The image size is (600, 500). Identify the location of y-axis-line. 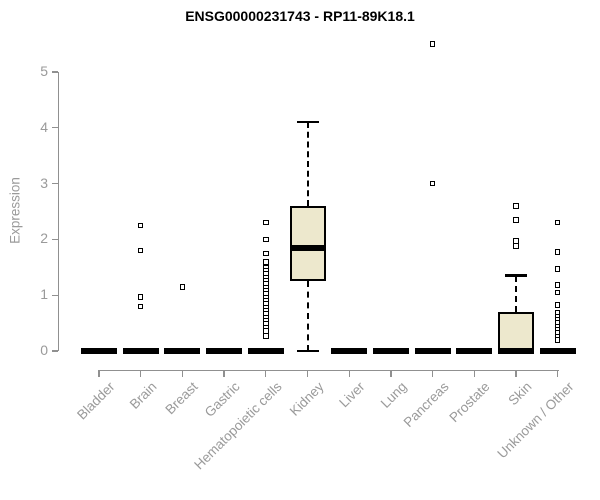
(59, 211).